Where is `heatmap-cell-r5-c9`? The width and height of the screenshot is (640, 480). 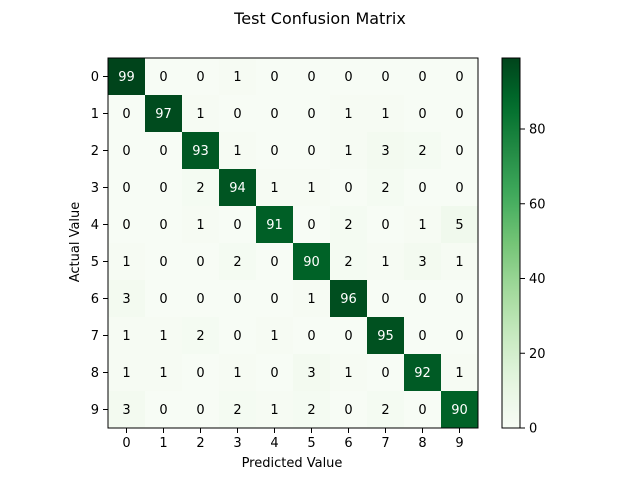
heatmap-cell-r5-c9 is located at coordinates (460, 262).